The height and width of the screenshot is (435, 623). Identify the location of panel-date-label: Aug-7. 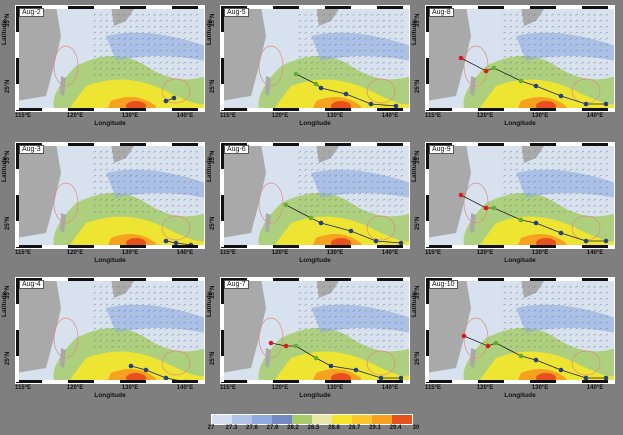
(236, 284).